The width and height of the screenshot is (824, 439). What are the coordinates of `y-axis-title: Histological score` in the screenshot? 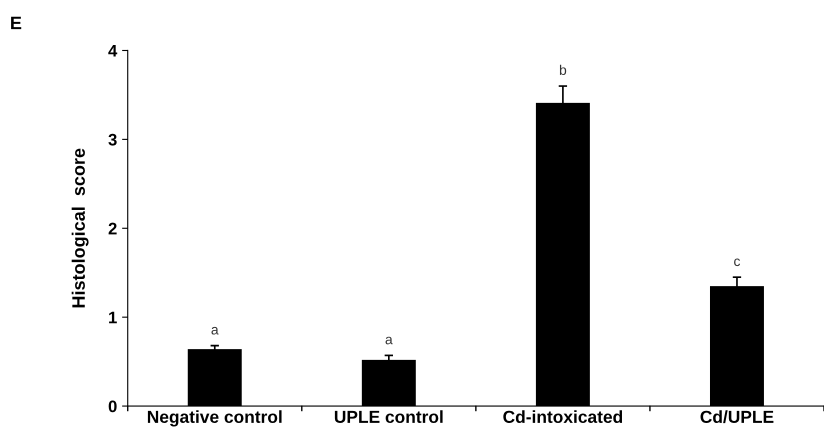 It's located at (80, 228).